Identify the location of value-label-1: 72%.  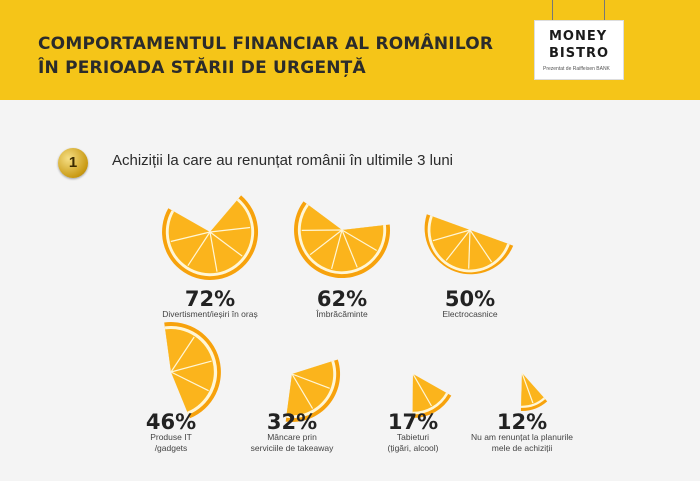
(210, 299).